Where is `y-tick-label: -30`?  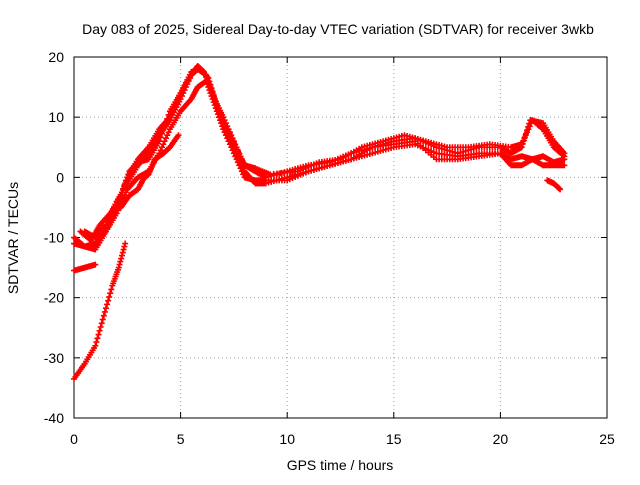
y-tick-label: -30 is located at coordinates (54, 358).